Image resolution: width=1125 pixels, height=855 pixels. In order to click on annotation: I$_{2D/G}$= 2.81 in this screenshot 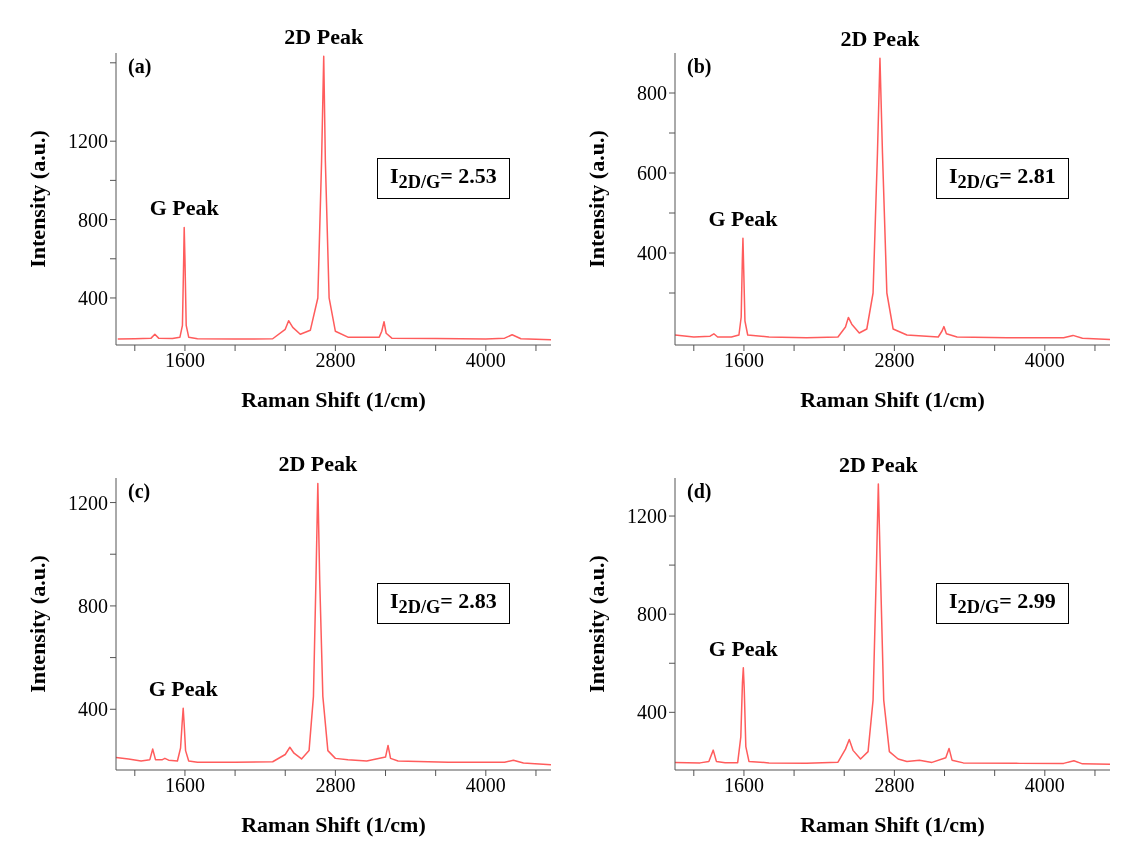, I will do `click(1002, 178)`.